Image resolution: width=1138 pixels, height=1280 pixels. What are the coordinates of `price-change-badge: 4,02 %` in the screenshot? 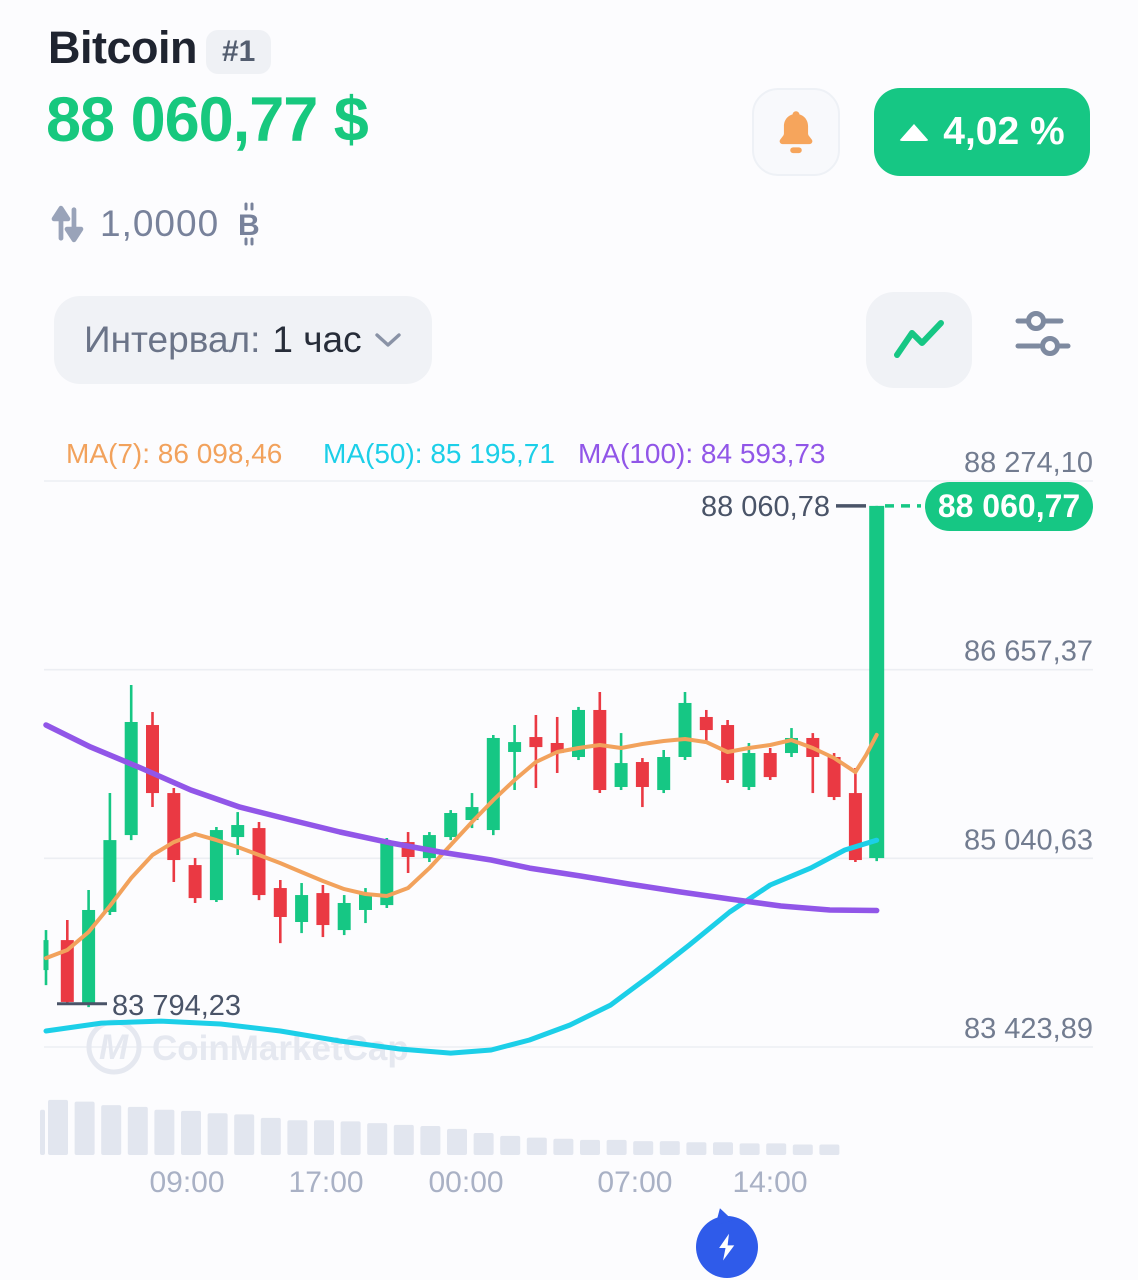 It's located at (982, 132).